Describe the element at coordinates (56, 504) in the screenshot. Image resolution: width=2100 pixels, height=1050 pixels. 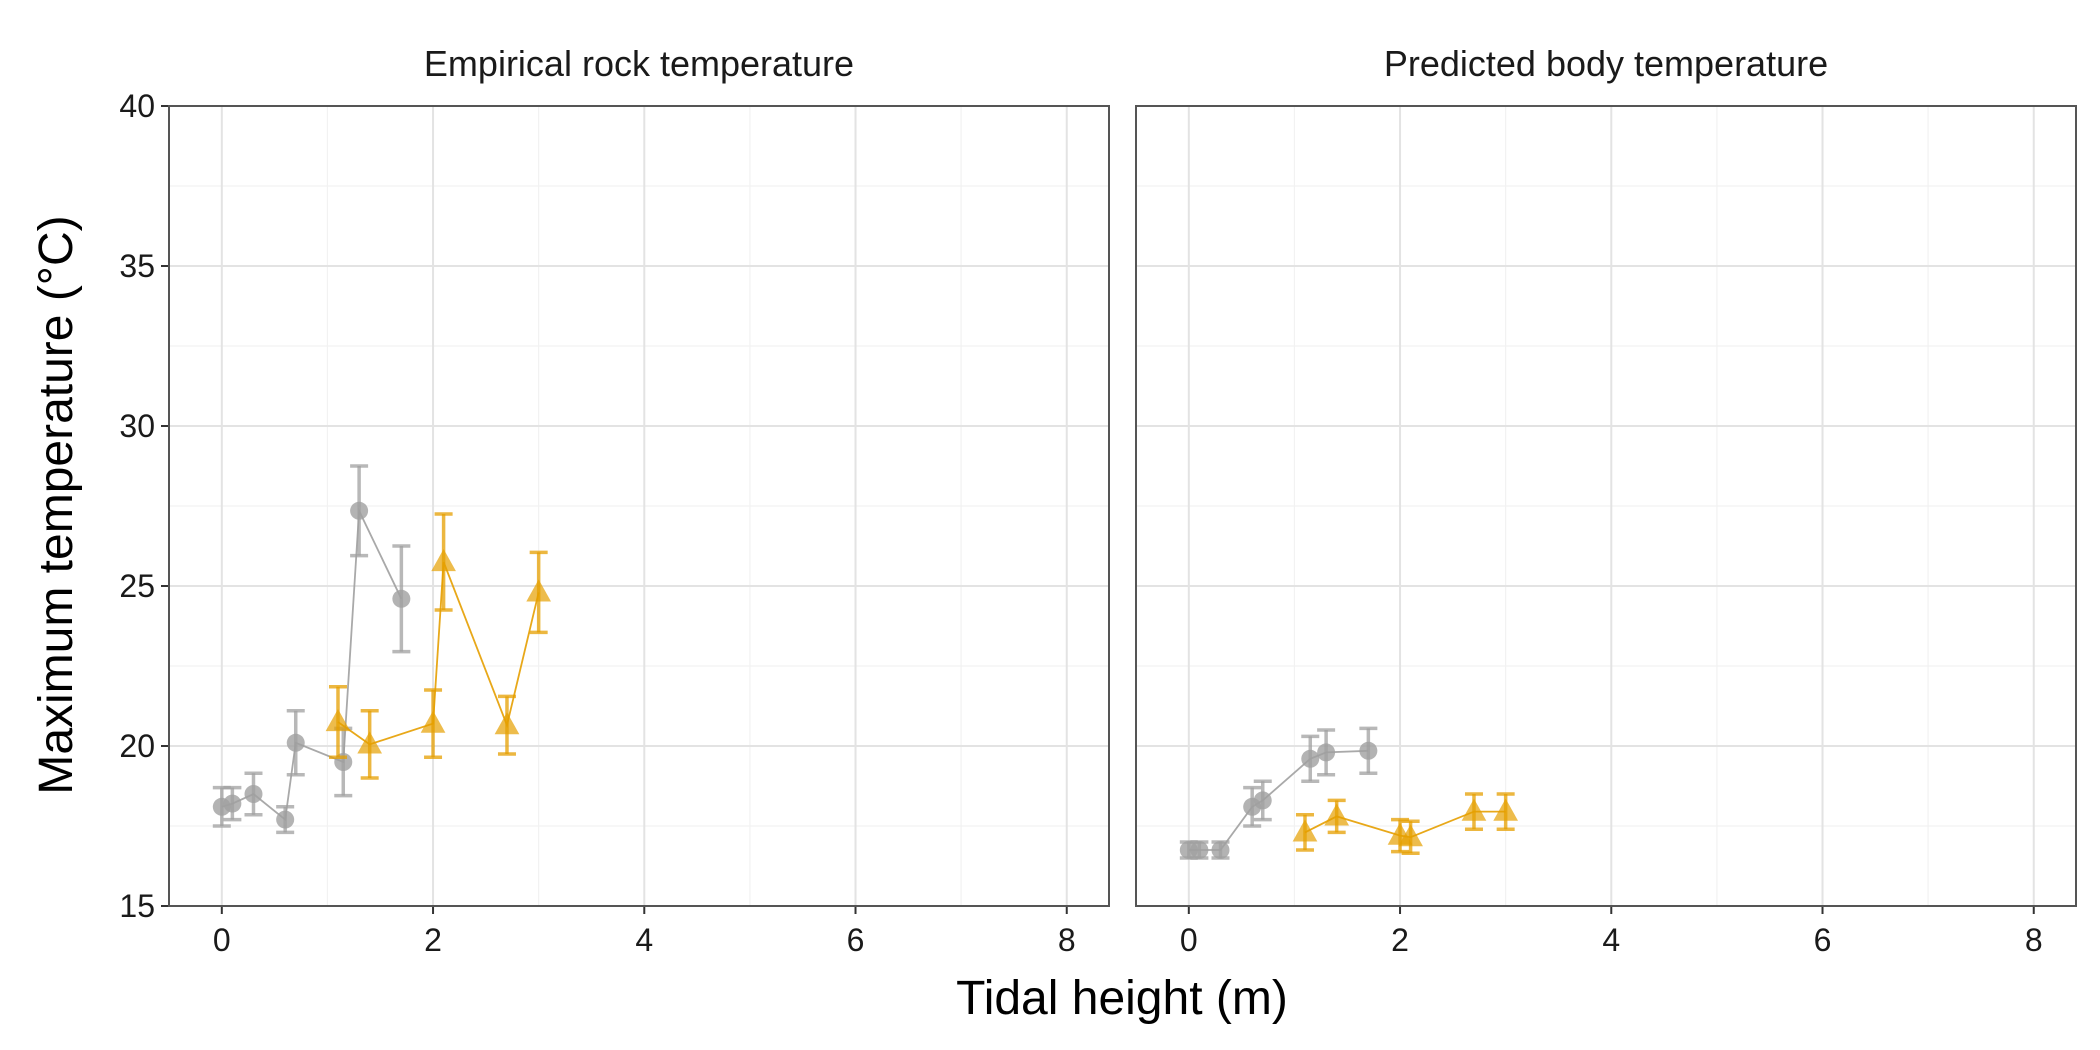
I see `y-axis-title: Maximum temperature (°C)` at that location.